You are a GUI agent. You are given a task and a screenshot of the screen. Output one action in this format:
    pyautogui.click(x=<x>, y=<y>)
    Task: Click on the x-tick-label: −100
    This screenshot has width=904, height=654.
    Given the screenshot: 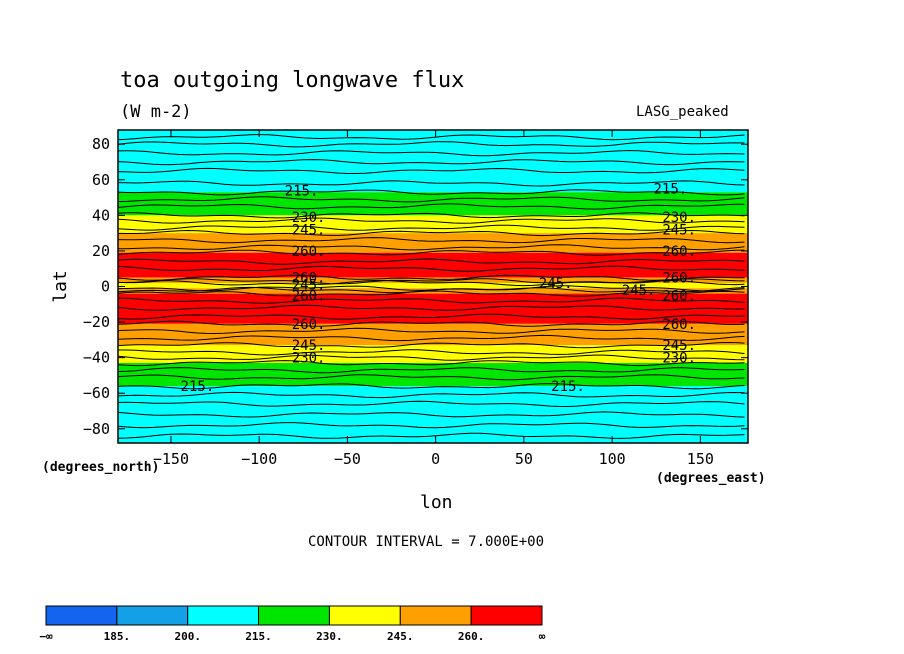 What is the action you would take?
    pyautogui.click(x=259, y=459)
    